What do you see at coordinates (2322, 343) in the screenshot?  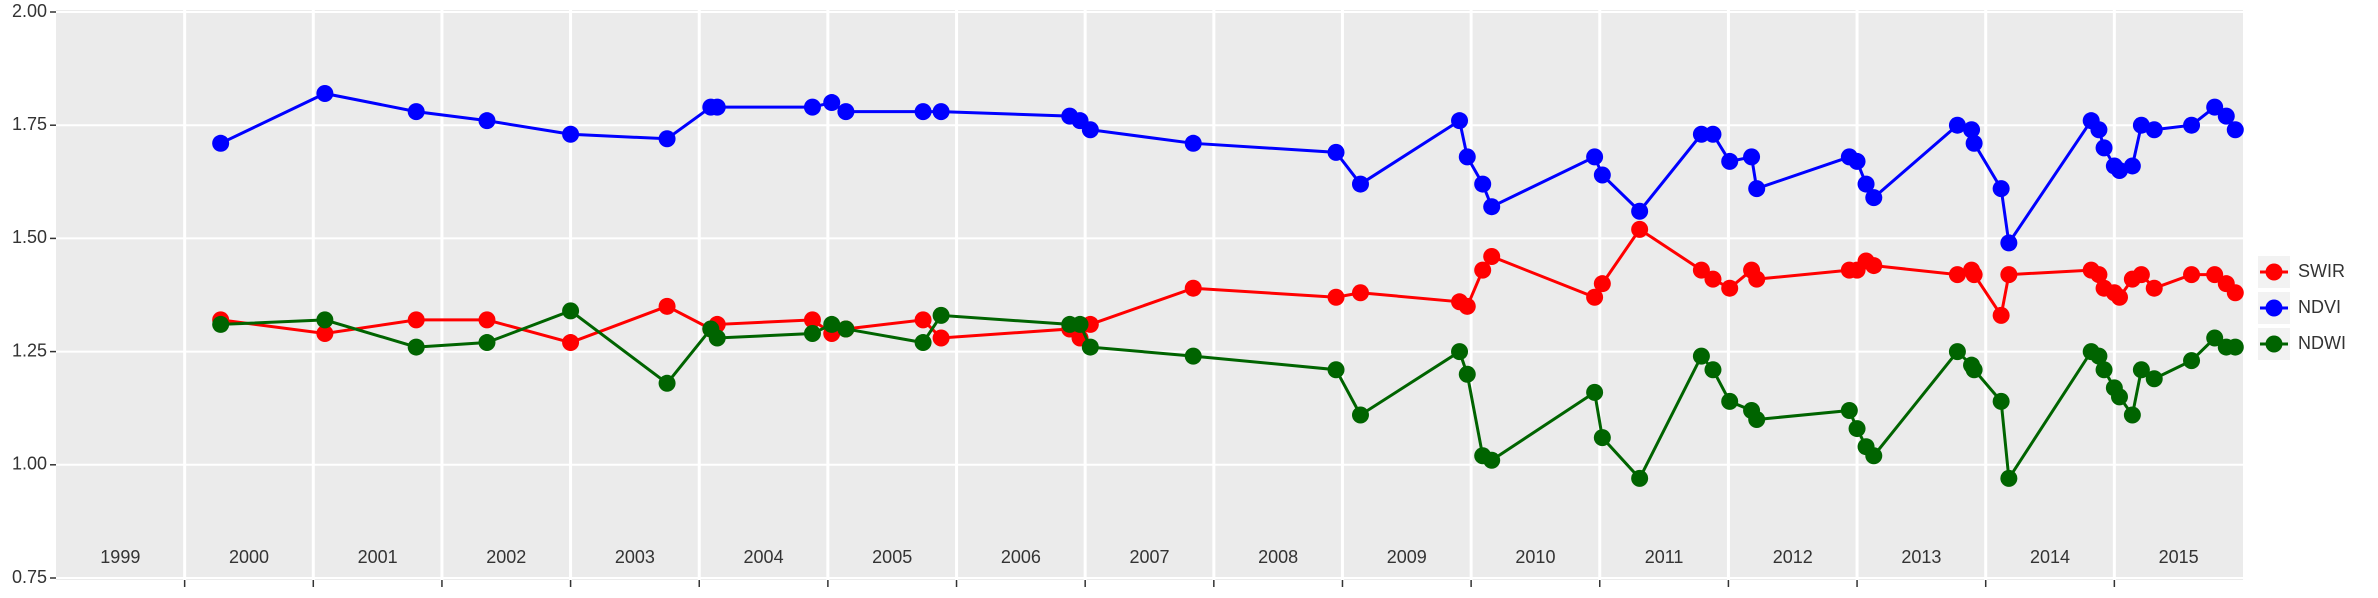 I see `legend-label: NDWI` at bounding box center [2322, 343].